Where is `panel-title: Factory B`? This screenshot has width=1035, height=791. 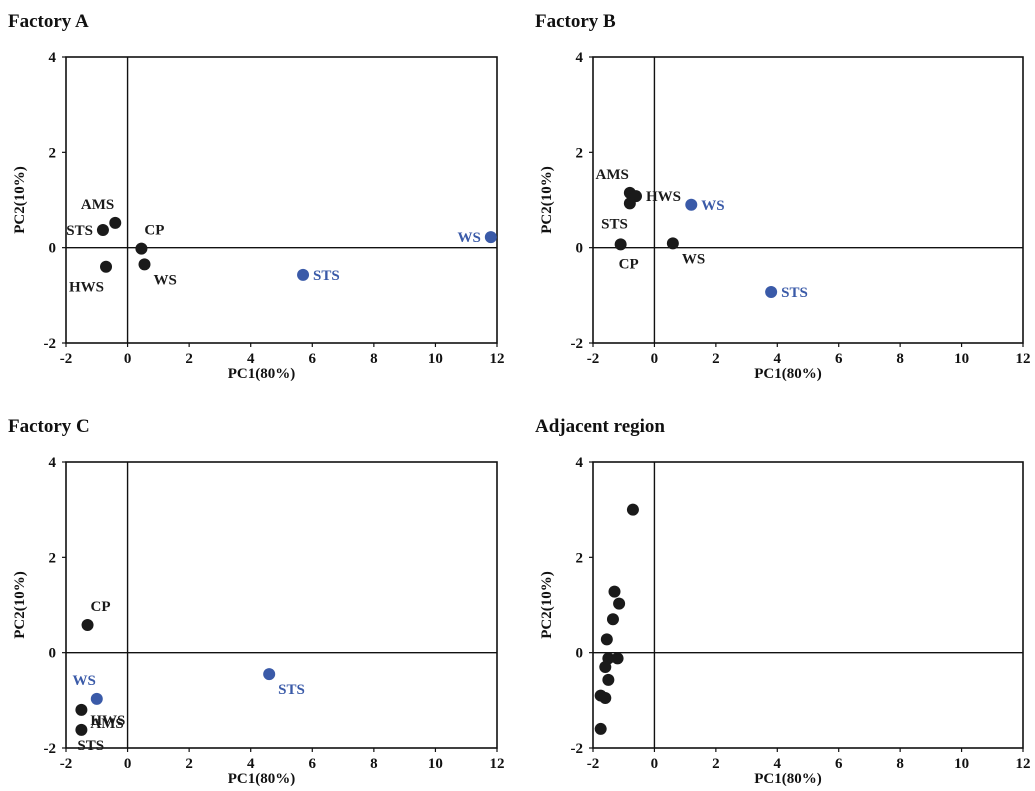
panel-title: Factory B is located at coordinates (575, 21).